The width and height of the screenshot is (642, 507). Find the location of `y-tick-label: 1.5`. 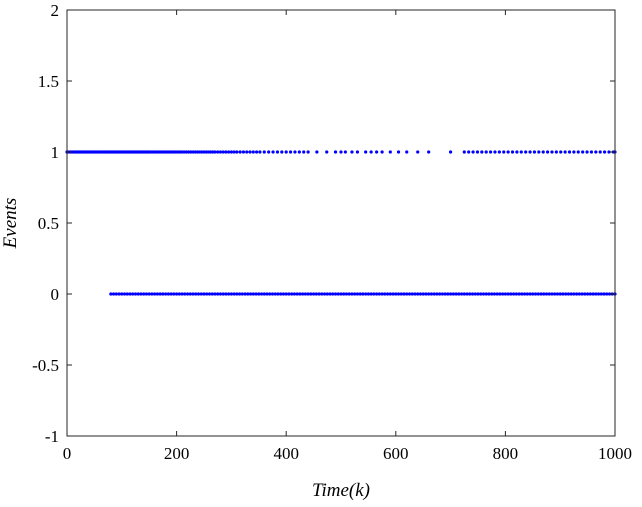

y-tick-label: 1.5 is located at coordinates (48, 81).